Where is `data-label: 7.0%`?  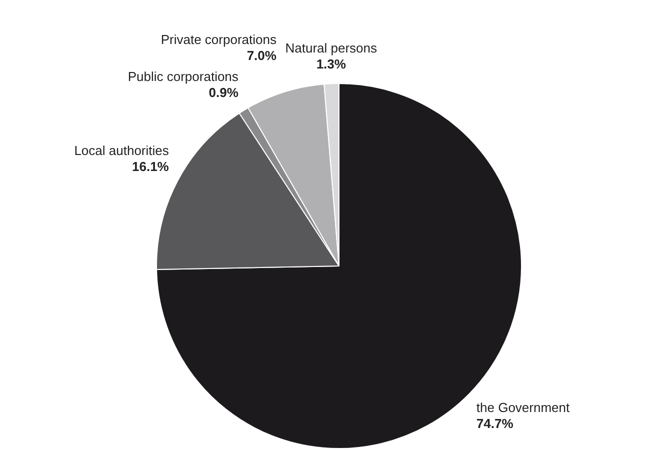
data-label: 7.0% is located at coordinates (261, 56).